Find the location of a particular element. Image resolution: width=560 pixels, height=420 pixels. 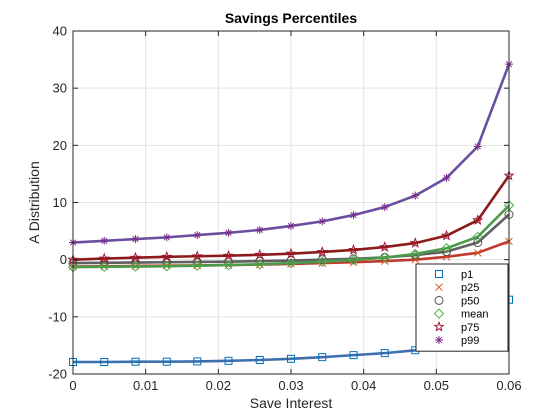

legend-label: p25 is located at coordinates (470, 288).